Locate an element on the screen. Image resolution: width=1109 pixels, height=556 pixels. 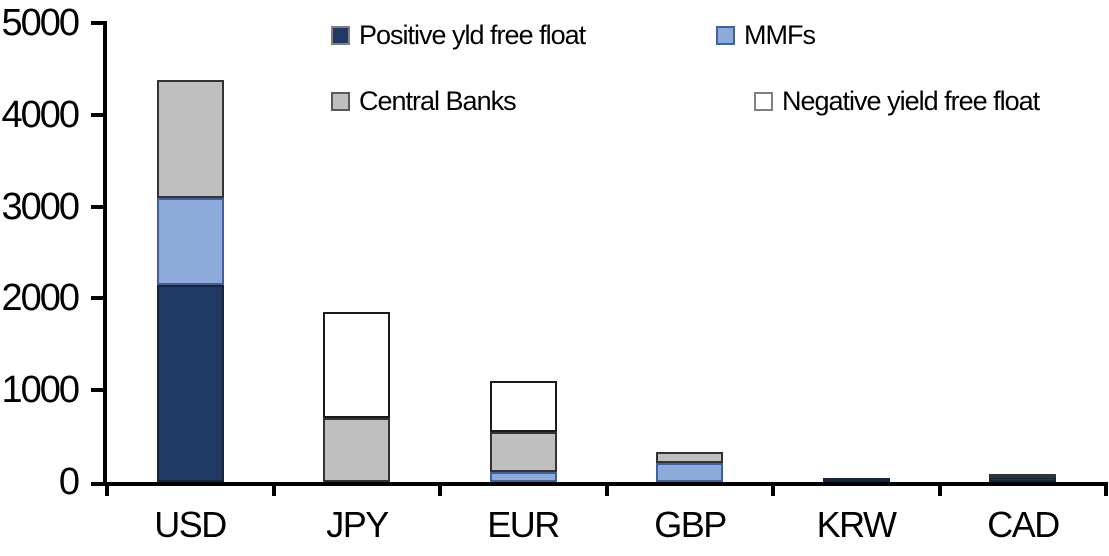
bar-segment-jpy-central-banks is located at coordinates (356, 449).